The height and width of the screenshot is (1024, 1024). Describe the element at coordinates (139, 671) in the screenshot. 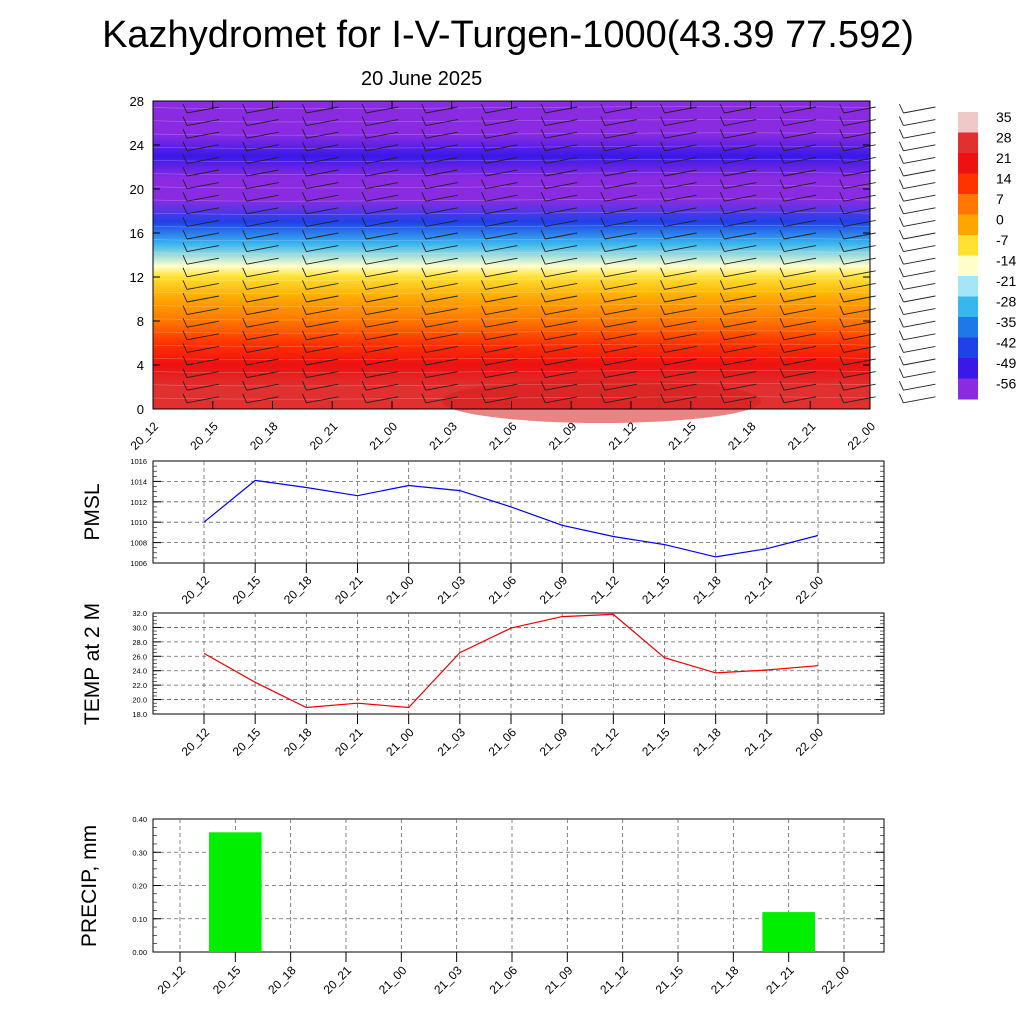

I see `y-tick-label: 24.0` at that location.